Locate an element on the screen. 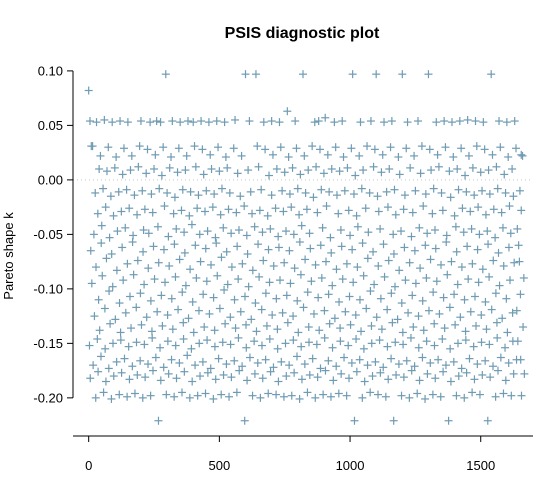  y-tick-label: -0.15 is located at coordinates (48, 343).